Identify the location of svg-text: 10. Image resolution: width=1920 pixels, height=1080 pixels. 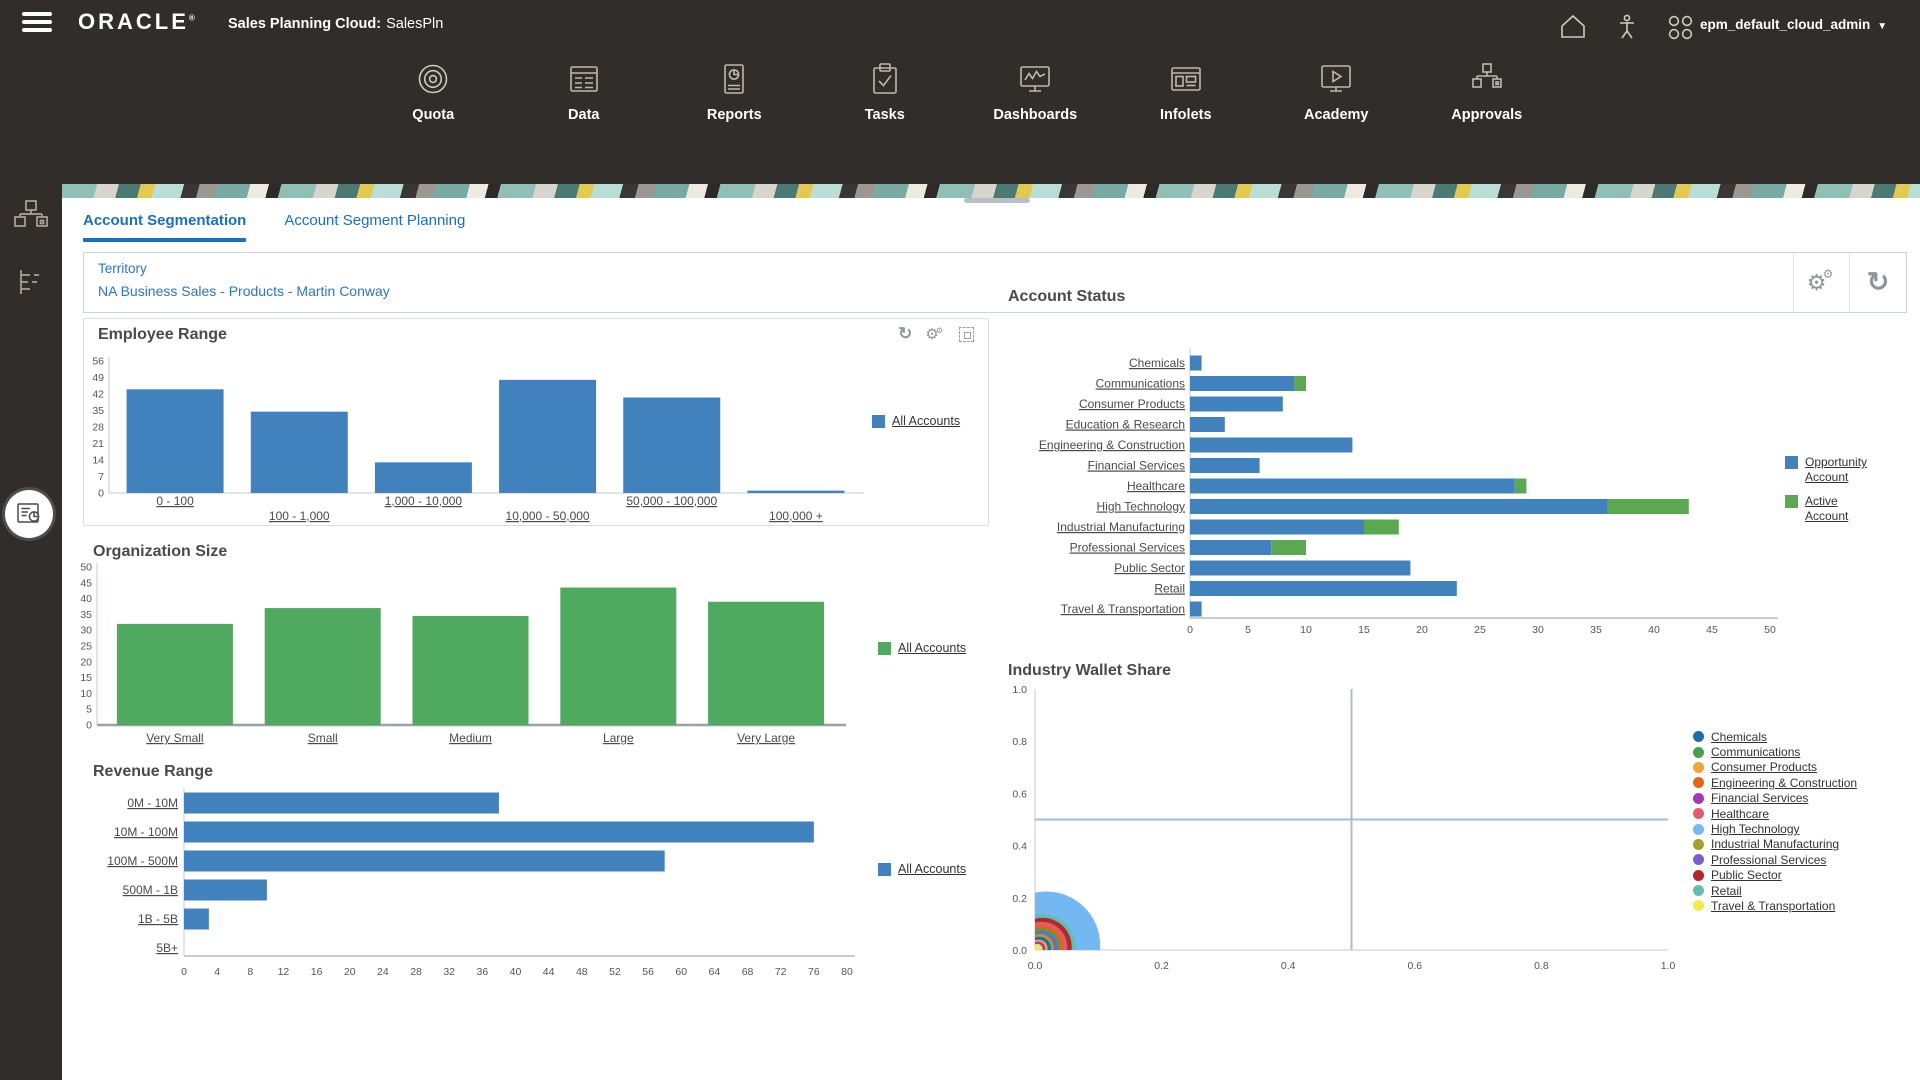
(1306, 630).